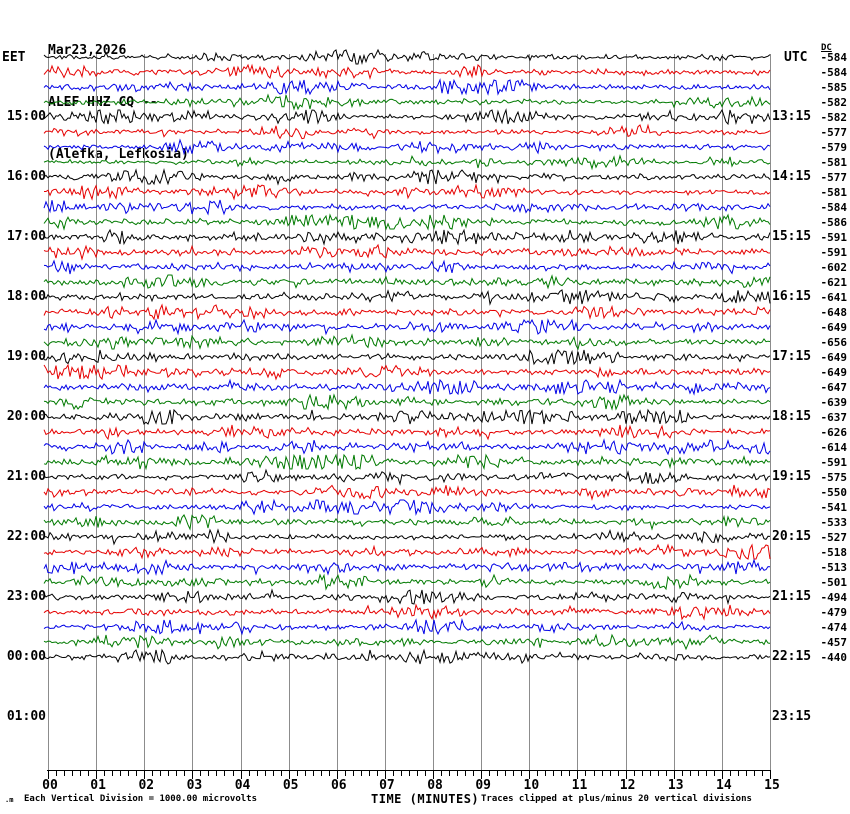 This screenshot has width=850, height=814. What do you see at coordinates (834, 282) in the screenshot?
I see `dc-offset-value: -621` at bounding box center [834, 282].